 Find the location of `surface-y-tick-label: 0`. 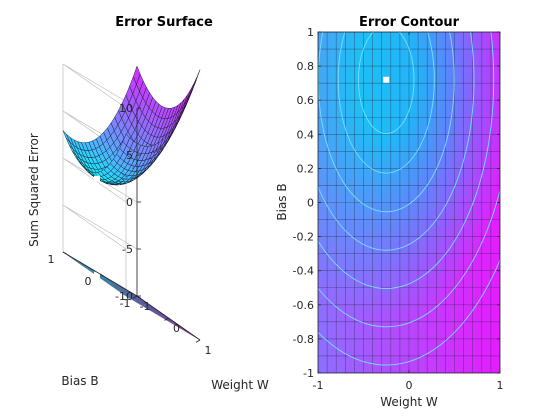

surface-y-tick-label: 0 is located at coordinates (88, 281).